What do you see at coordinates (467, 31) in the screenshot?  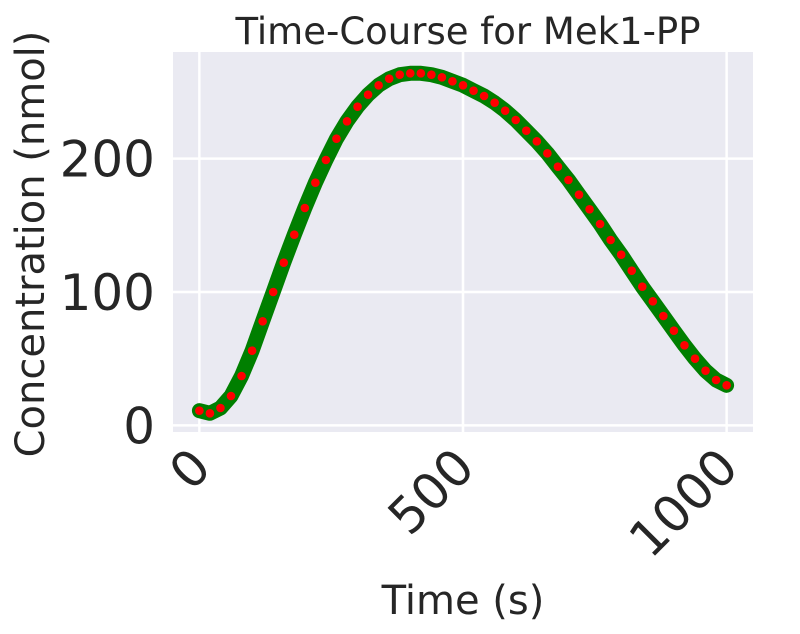 I see `chart-title: Time-Course for Mek1-PP` at bounding box center [467, 31].